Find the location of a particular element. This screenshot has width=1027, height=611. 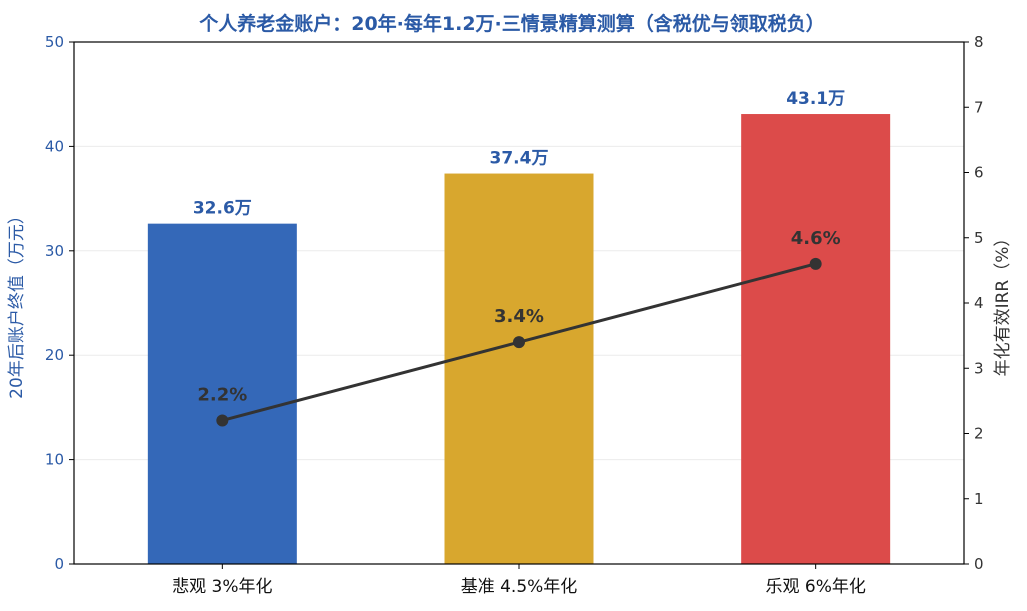

irr-value-label: 4.6% is located at coordinates (816, 238).